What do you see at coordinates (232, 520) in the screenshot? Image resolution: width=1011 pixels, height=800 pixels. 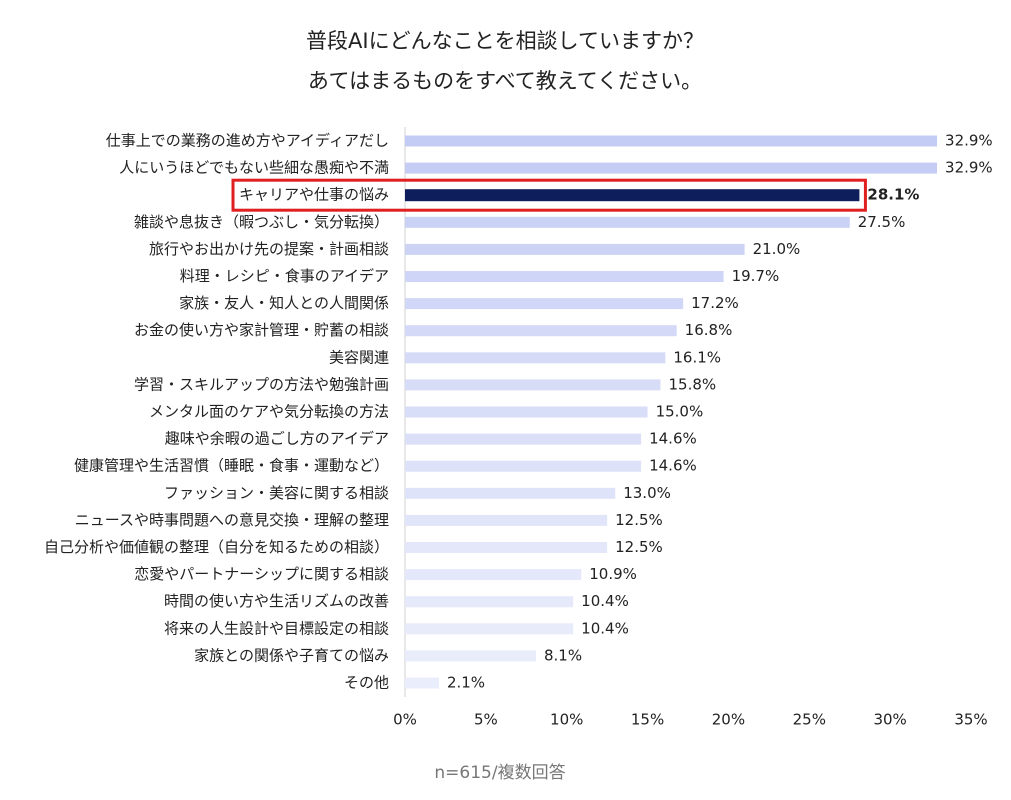 I see `y-tick-label: ニュースや時事問題への意見交換・理解の整理` at bounding box center [232, 520].